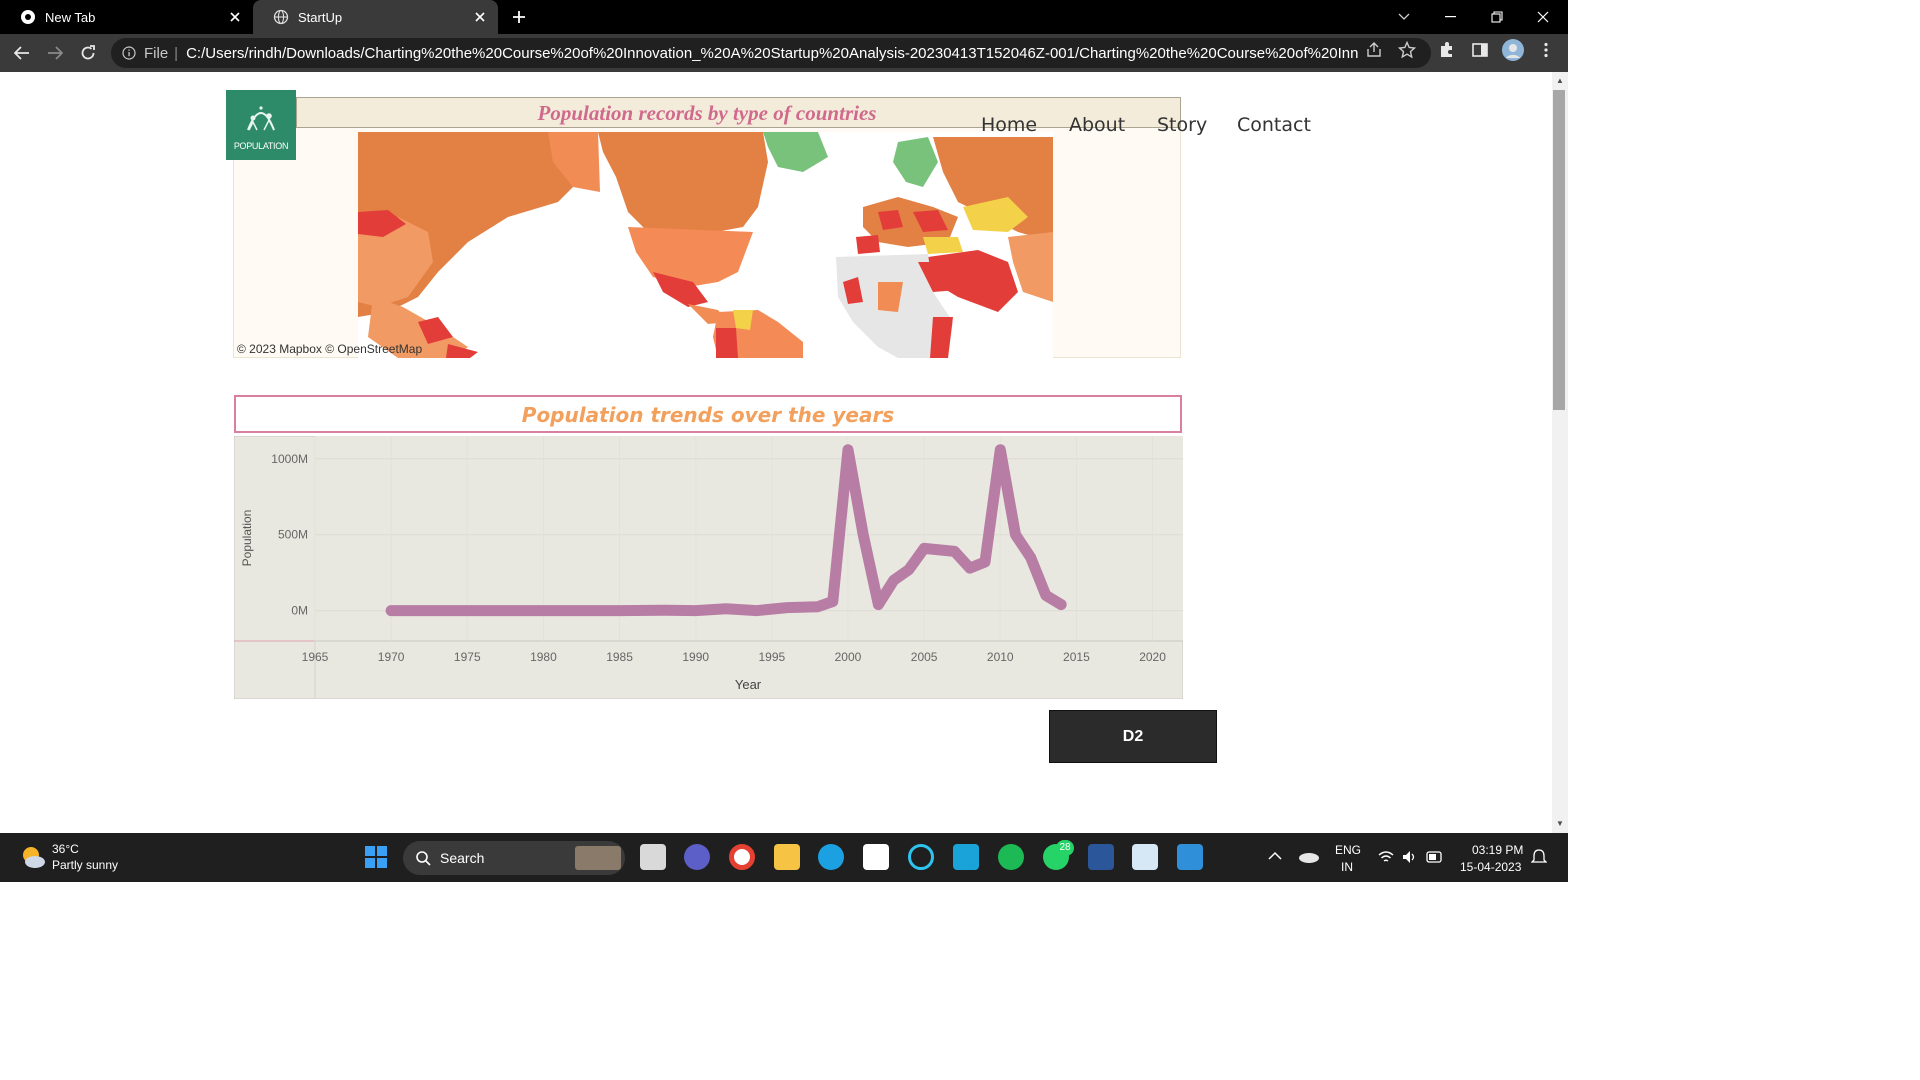 The width and height of the screenshot is (1920, 1080). Describe the element at coordinates (1009, 125) in the screenshot. I see `nav-home-link: Home` at that location.